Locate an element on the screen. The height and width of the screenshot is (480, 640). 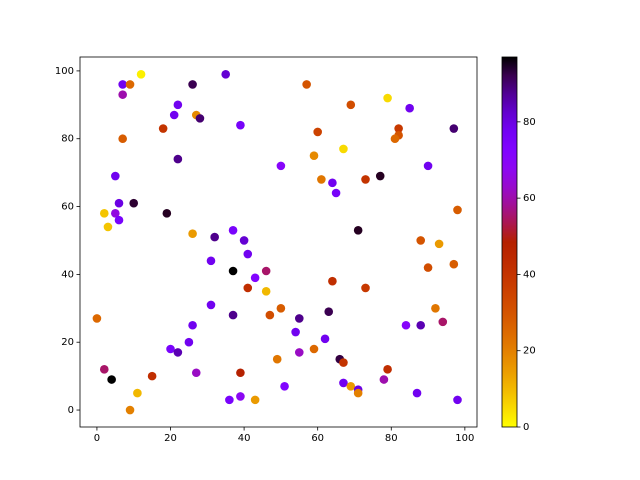
y-tick-label: 100 is located at coordinates (64, 71).